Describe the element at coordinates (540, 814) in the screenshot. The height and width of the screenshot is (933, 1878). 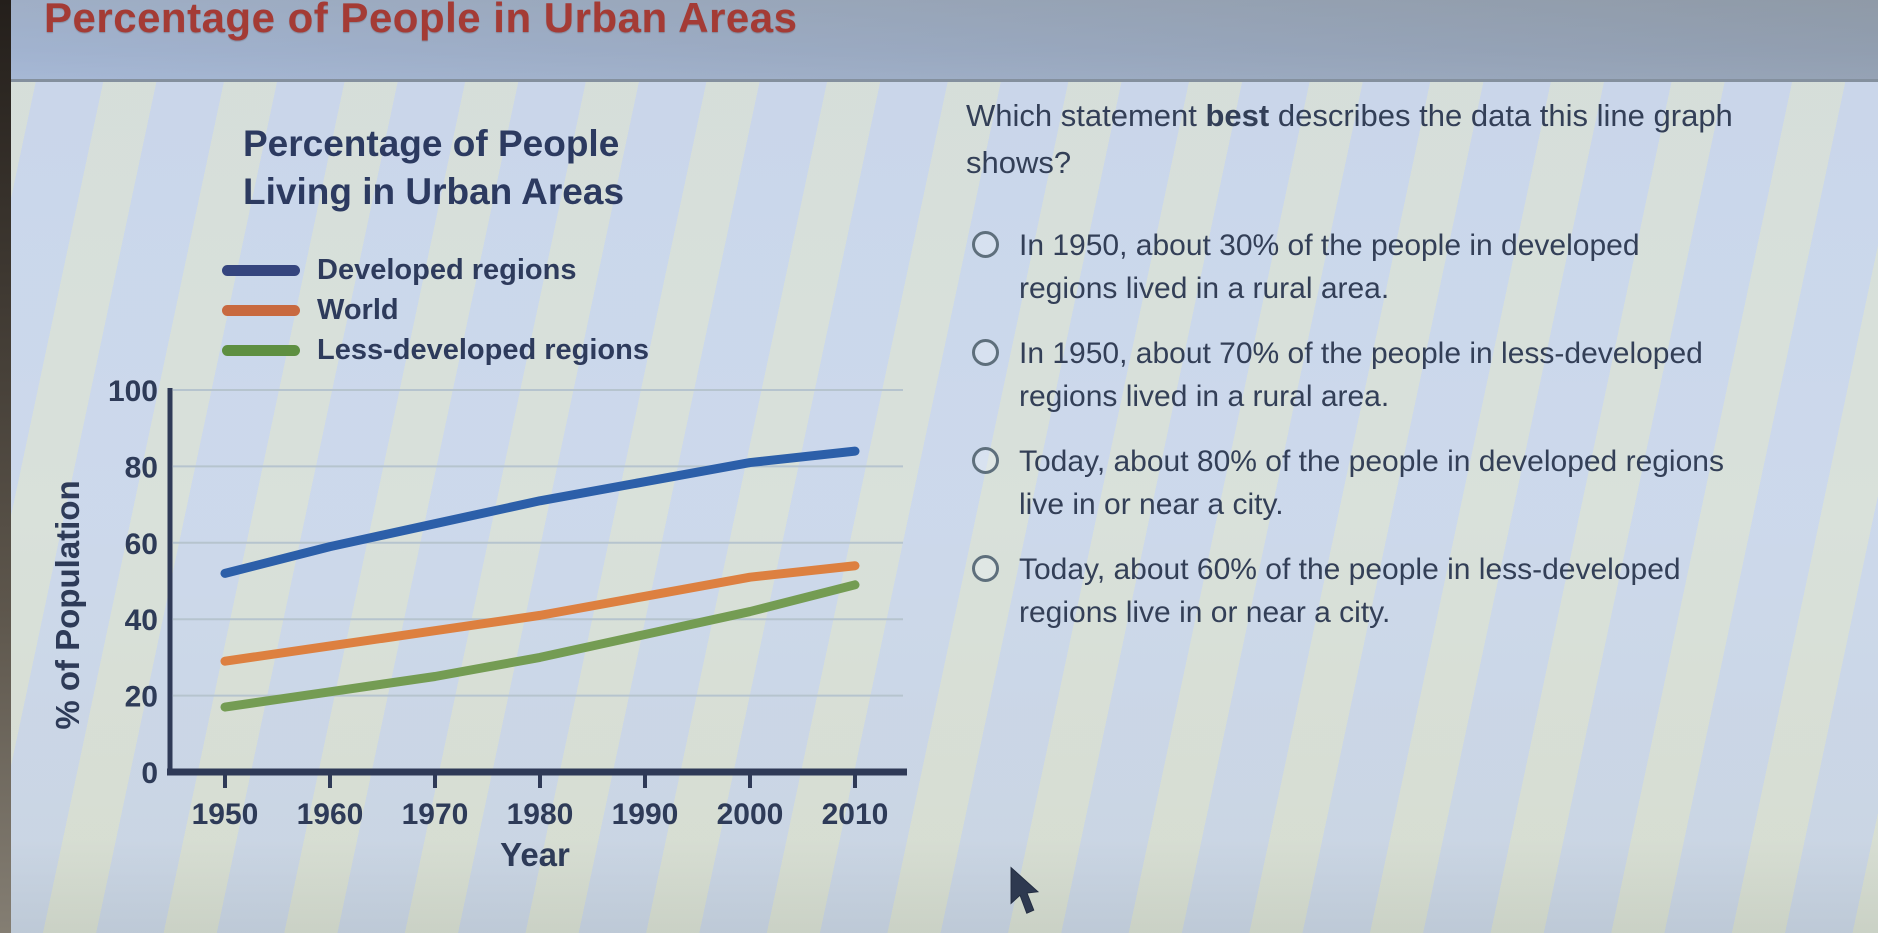
I see `x-tick-label: 1980` at that location.